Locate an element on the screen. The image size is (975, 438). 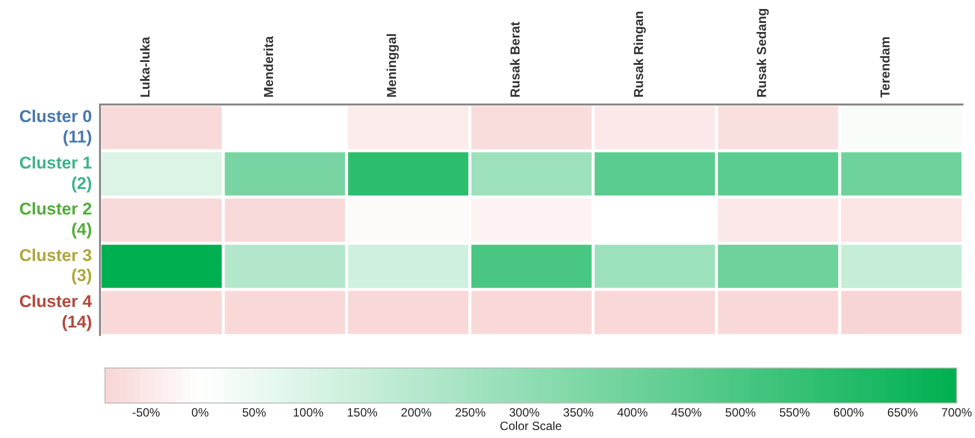
y-tick-label: Cluster 4 (14) is located at coordinates (56, 312).